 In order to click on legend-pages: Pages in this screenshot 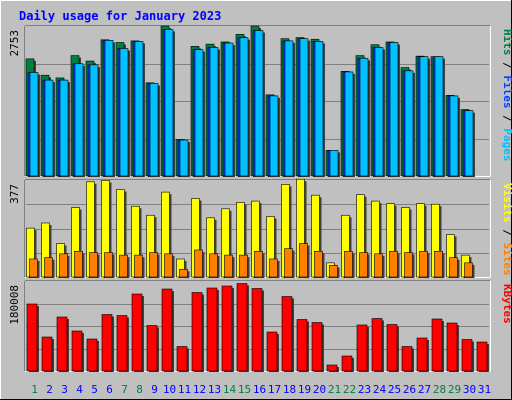, I will do `click(506, 144)`.